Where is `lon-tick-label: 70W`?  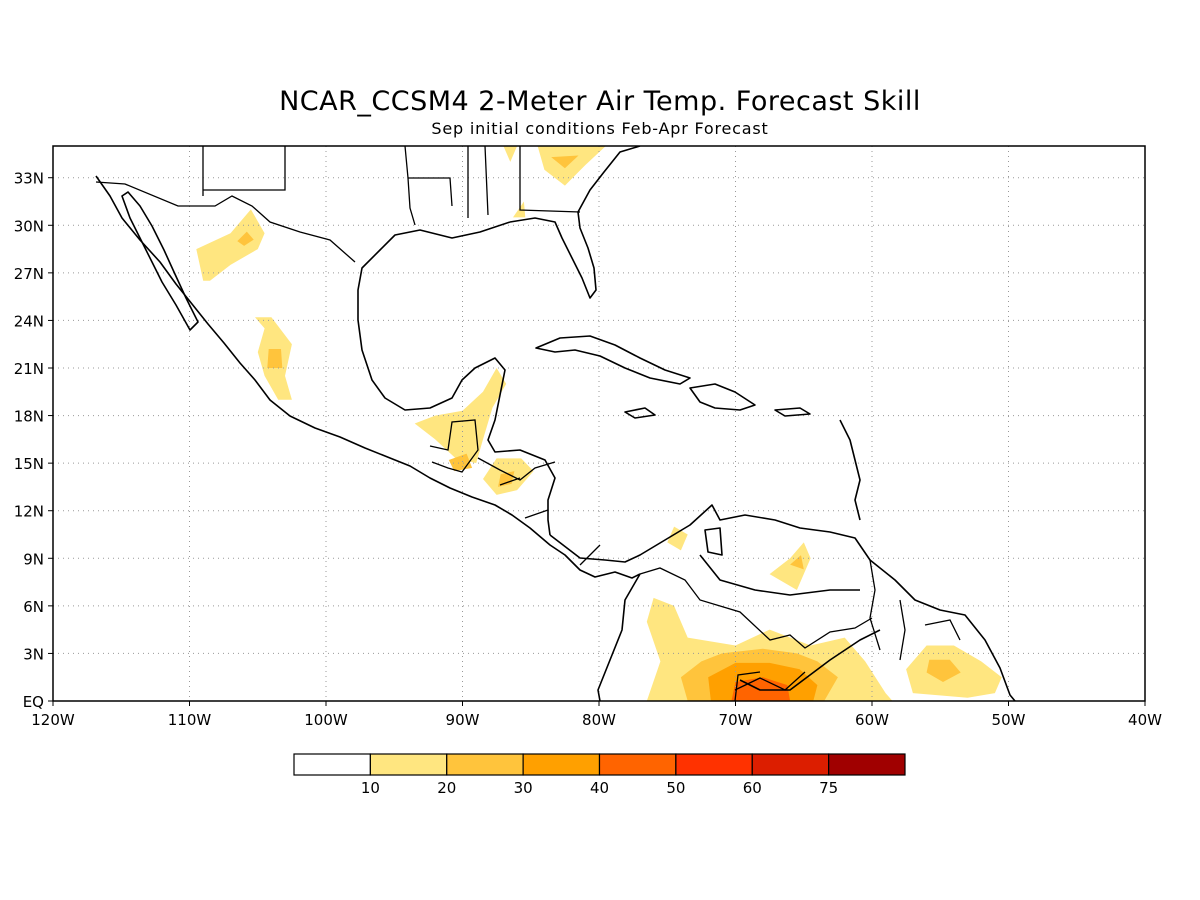
lon-tick-label: 70W is located at coordinates (736, 720).